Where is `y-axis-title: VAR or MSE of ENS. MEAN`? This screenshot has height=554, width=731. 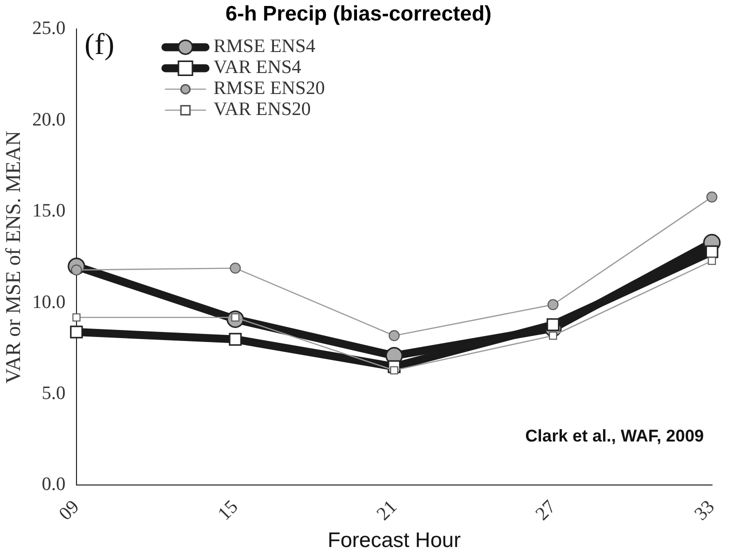 y-axis-title: VAR or MSE of ENS. MEAN is located at coordinates (13, 257).